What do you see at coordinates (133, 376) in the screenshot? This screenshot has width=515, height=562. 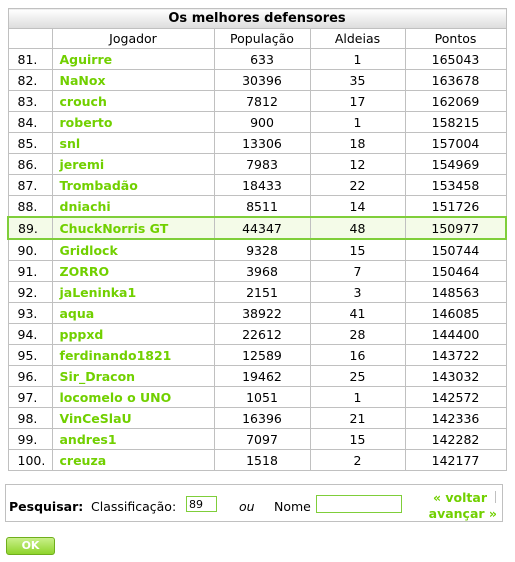 I see `player-link: Sir_Dracon` at bounding box center [133, 376].